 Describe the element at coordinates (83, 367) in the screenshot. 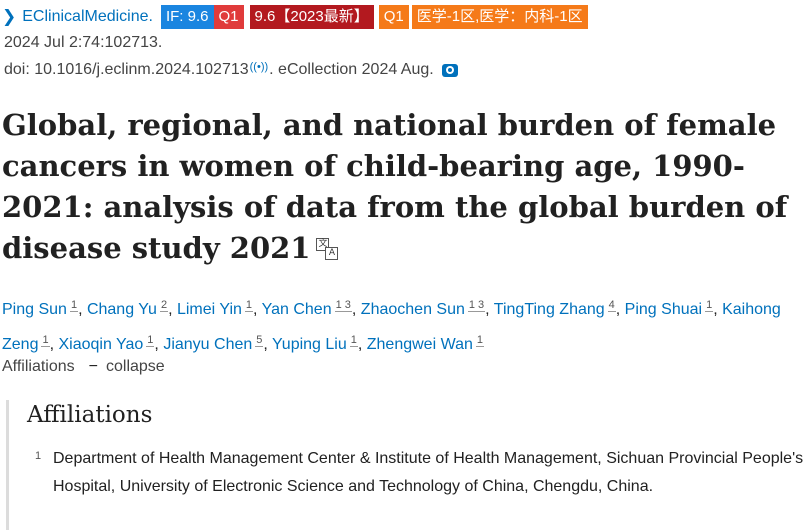

I see `affiliations-toggle: Affiliations − collapse` at that location.